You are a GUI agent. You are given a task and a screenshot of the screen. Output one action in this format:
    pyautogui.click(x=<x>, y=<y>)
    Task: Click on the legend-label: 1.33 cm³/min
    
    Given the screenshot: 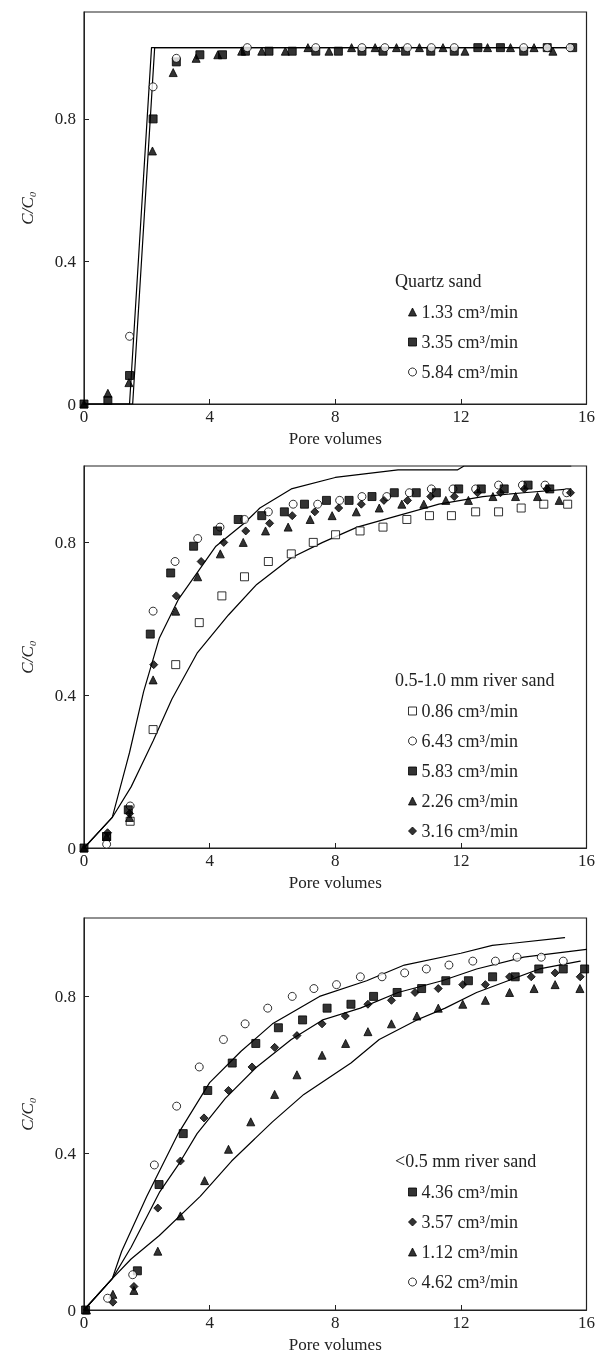 What is the action you would take?
    pyautogui.click(x=469, y=312)
    